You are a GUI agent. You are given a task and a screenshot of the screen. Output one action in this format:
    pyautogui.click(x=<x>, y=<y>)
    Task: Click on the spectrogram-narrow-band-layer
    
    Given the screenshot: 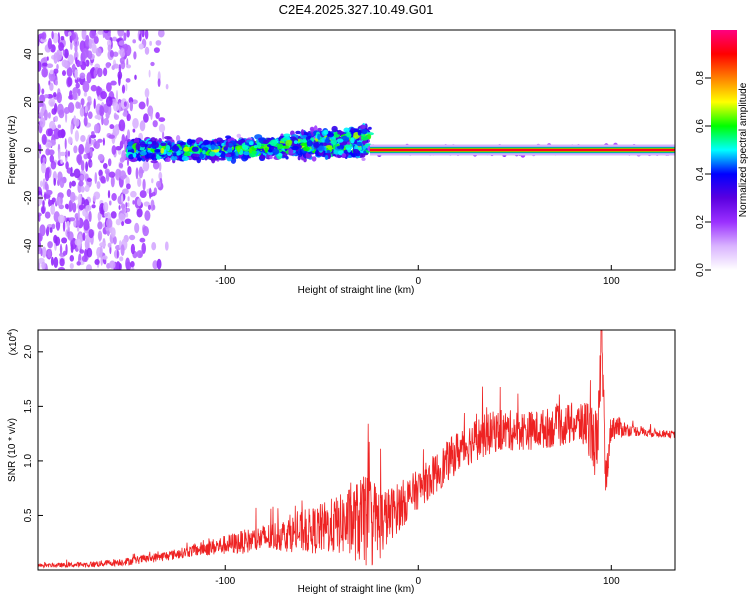 What is the action you would take?
    pyautogui.click(x=522, y=150)
    